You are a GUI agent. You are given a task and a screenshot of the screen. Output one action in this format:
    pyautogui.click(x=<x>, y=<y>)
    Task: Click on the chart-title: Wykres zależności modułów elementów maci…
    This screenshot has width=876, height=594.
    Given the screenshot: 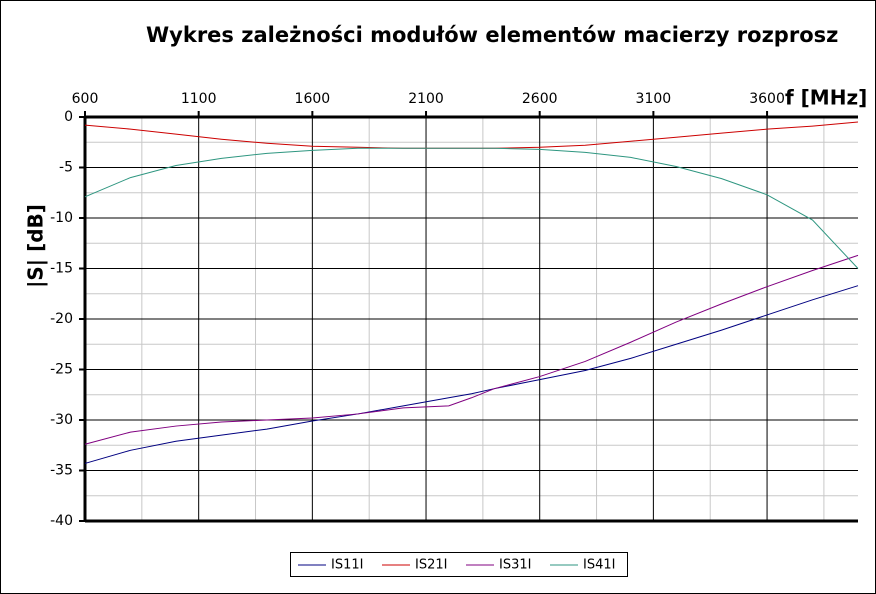 What is the action you would take?
    pyautogui.click(x=492, y=35)
    